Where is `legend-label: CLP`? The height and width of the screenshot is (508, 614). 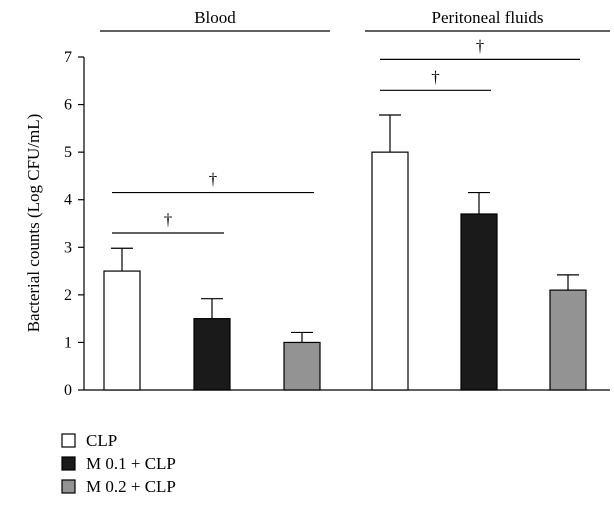 legend-label: CLP is located at coordinates (101, 440).